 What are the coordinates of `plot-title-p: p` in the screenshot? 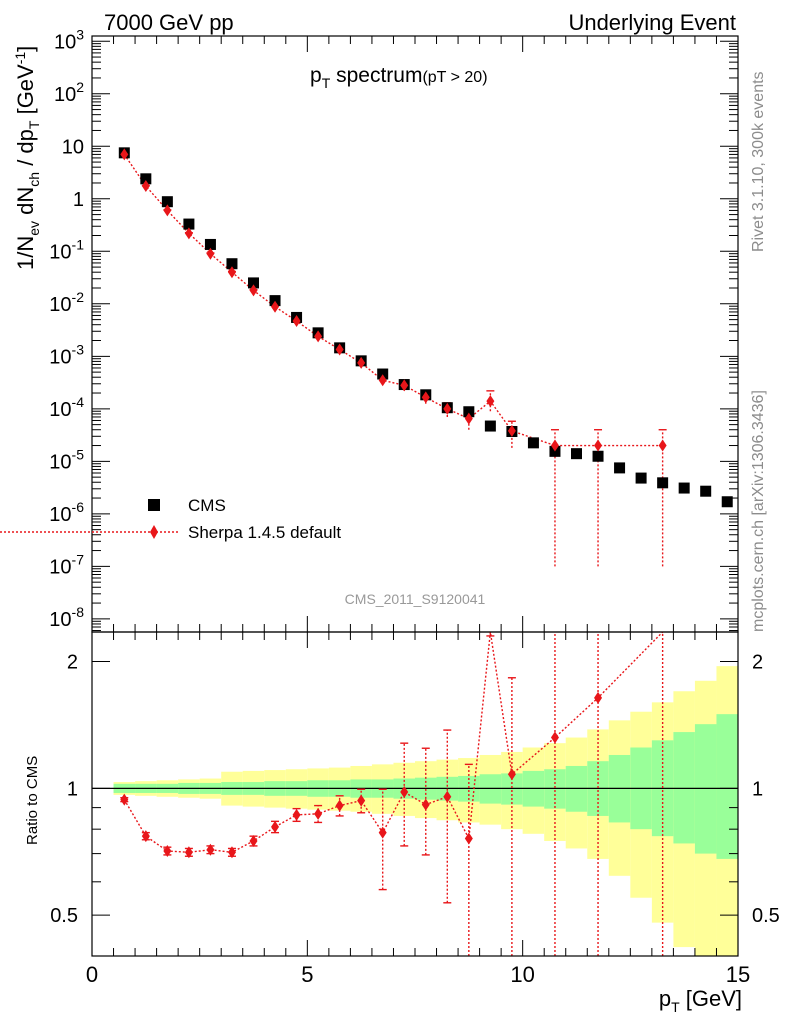 It's located at (316, 75).